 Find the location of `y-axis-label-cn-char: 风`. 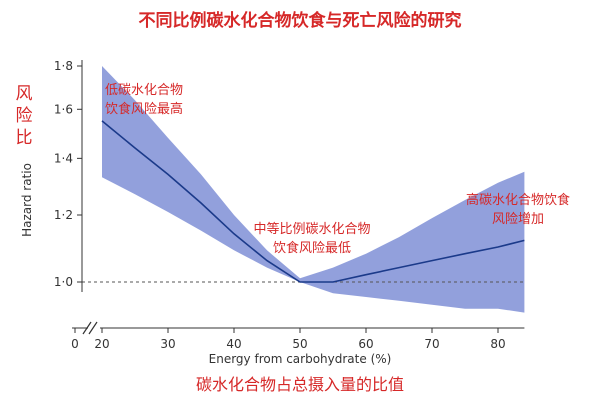

y-axis-label-cn-char: 风 is located at coordinates (24, 94).